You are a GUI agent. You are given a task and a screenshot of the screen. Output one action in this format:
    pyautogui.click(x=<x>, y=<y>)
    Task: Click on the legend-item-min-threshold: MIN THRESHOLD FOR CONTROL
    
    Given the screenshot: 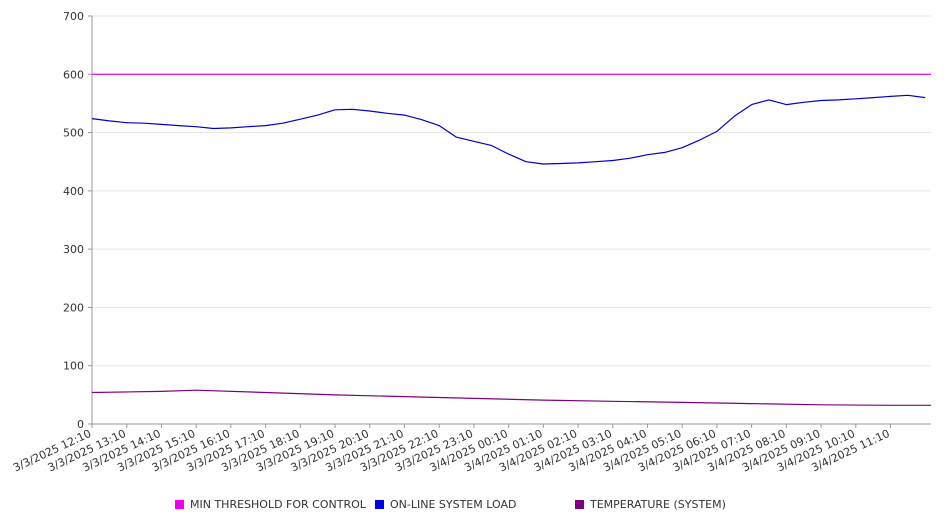 What is the action you would take?
    pyautogui.click(x=270, y=504)
    